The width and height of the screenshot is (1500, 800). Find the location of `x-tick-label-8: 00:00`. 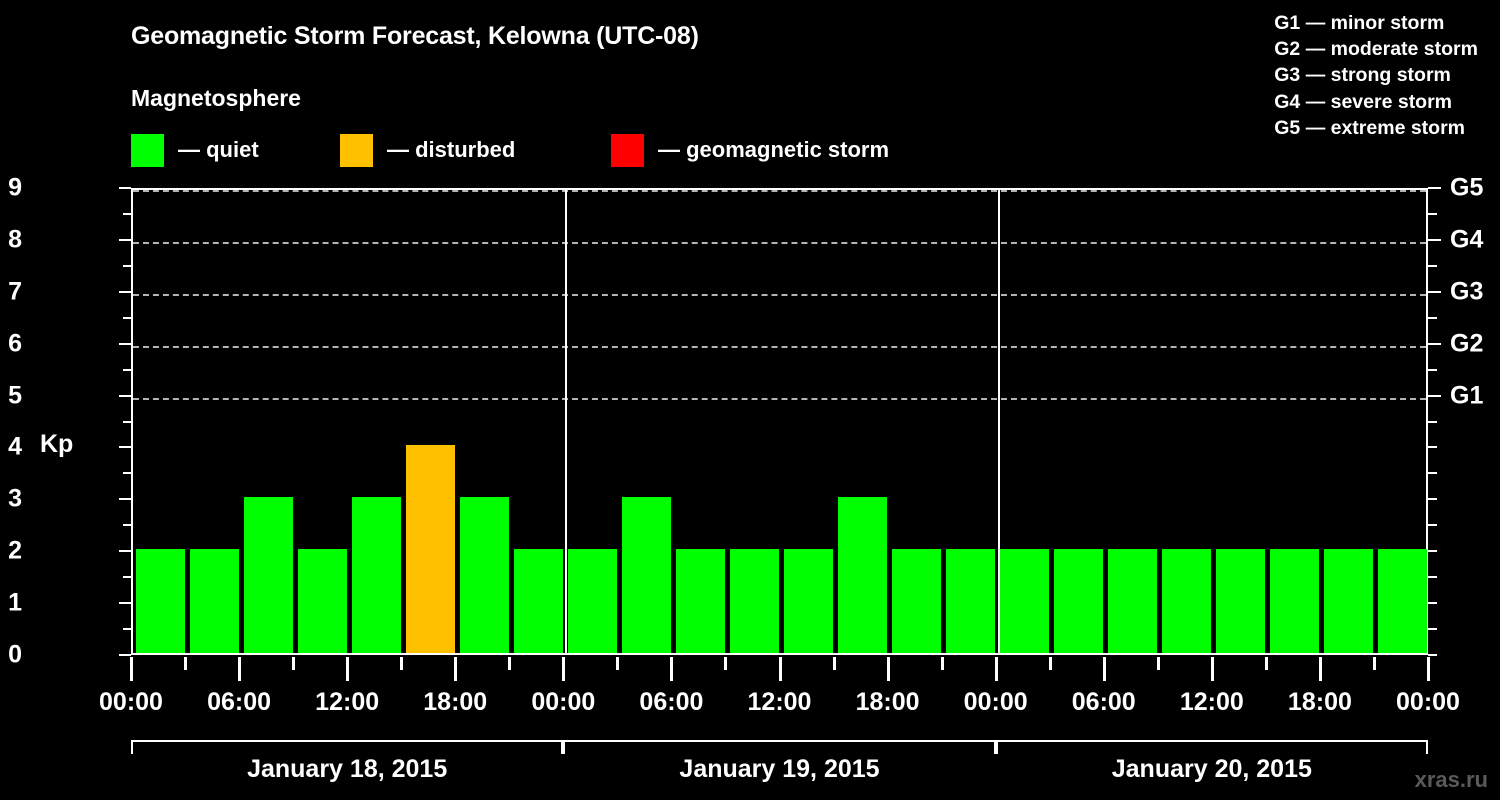

x-tick-label-8: 00:00 is located at coordinates (995, 702).